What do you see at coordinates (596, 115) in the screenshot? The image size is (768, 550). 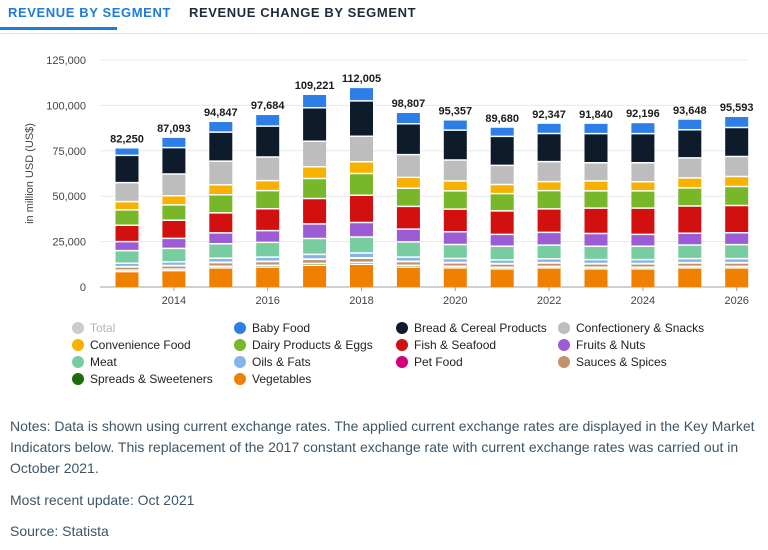 I see `total-label: 91,840` at bounding box center [596, 115].